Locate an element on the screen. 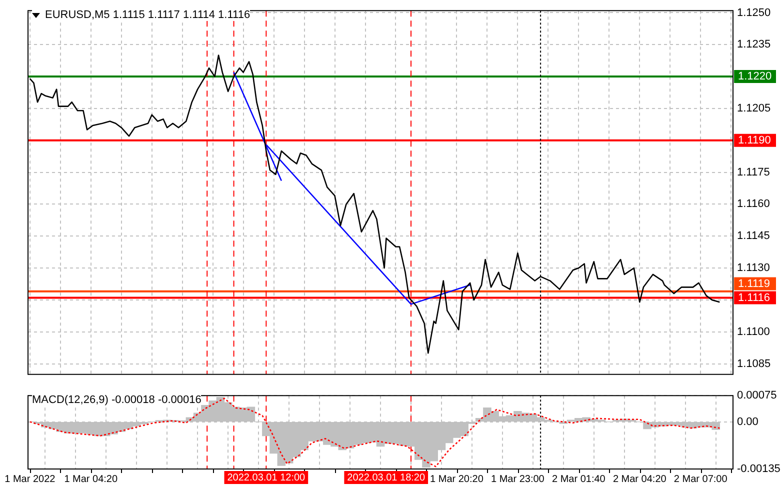 Image resolution: width=781 pixels, height=489 pixels. y-tick-label: 1.1085 is located at coordinates (754, 364).